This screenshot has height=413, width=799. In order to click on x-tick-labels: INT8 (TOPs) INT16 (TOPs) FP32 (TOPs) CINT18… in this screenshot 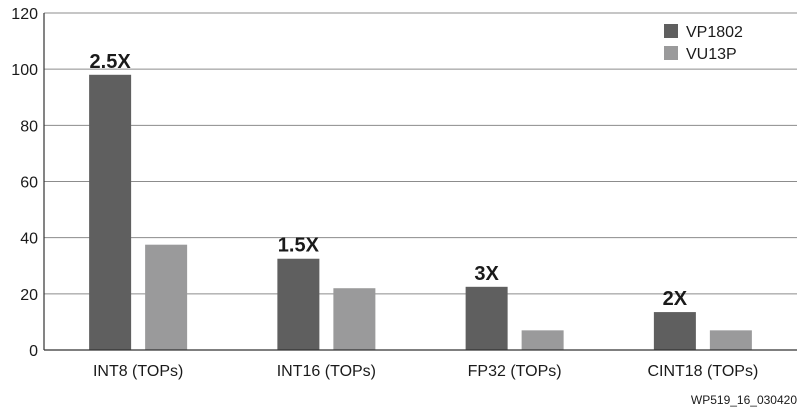, I will do `click(425, 371)`.